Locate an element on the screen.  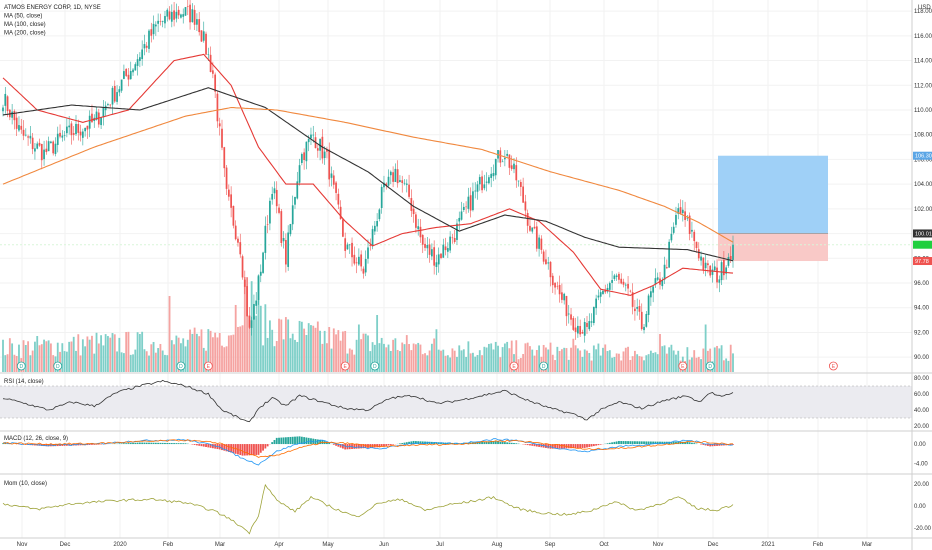
macd-label: MACD (12, 26, close, 9) is located at coordinates (36, 439).